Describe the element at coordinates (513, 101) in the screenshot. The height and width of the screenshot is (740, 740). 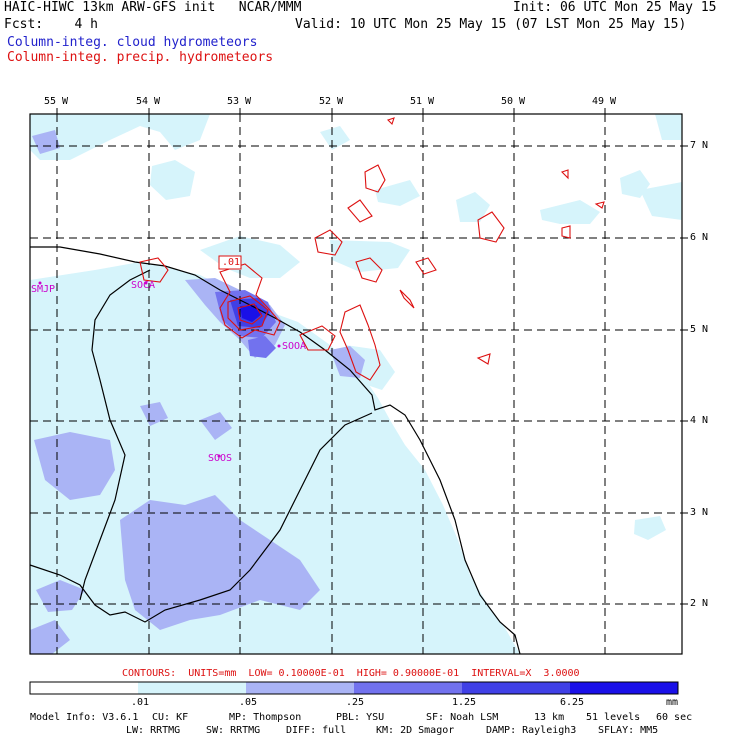
I see `lon-label: 50 W` at that location.